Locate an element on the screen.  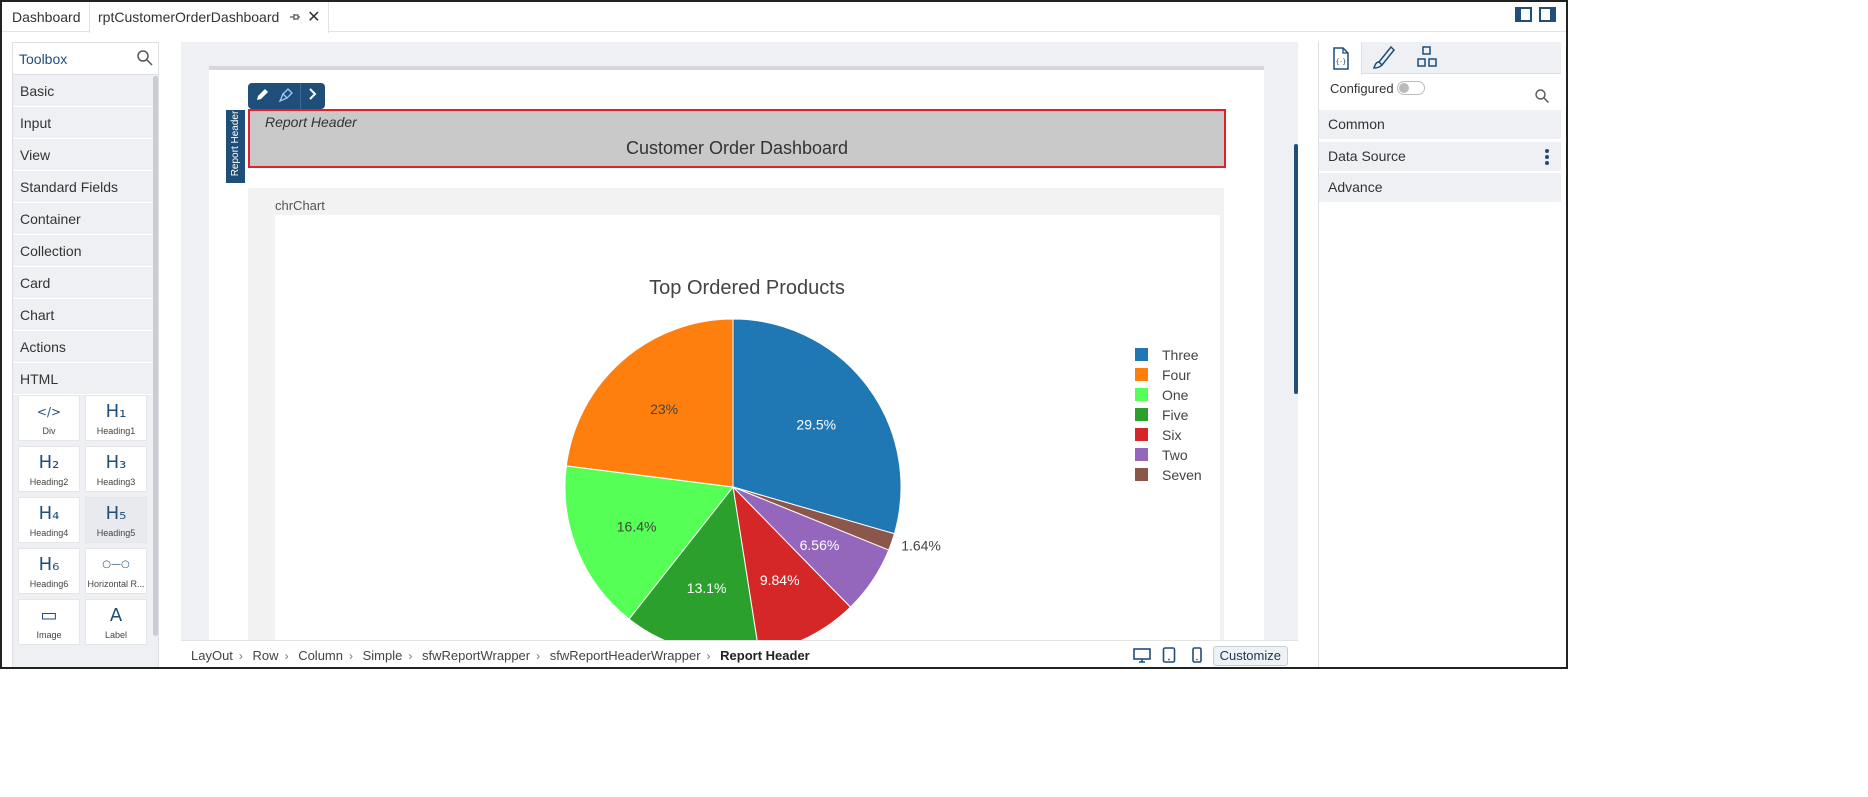
legend-label-three: Three is located at coordinates (1180, 355).